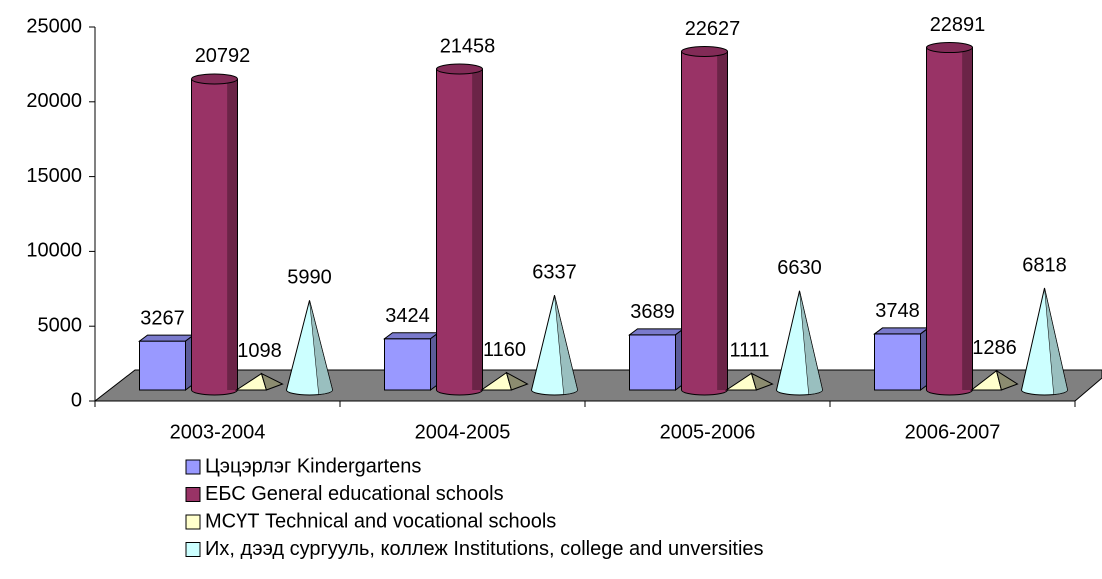 The image size is (1102, 579). I want to click on data-label: 21458, so click(468, 46).